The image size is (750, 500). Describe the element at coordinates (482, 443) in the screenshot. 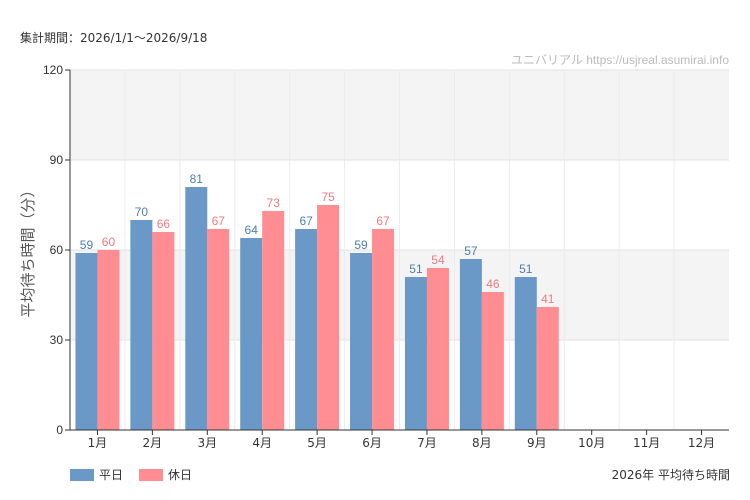

I see `x-tick-label: 8月` at that location.